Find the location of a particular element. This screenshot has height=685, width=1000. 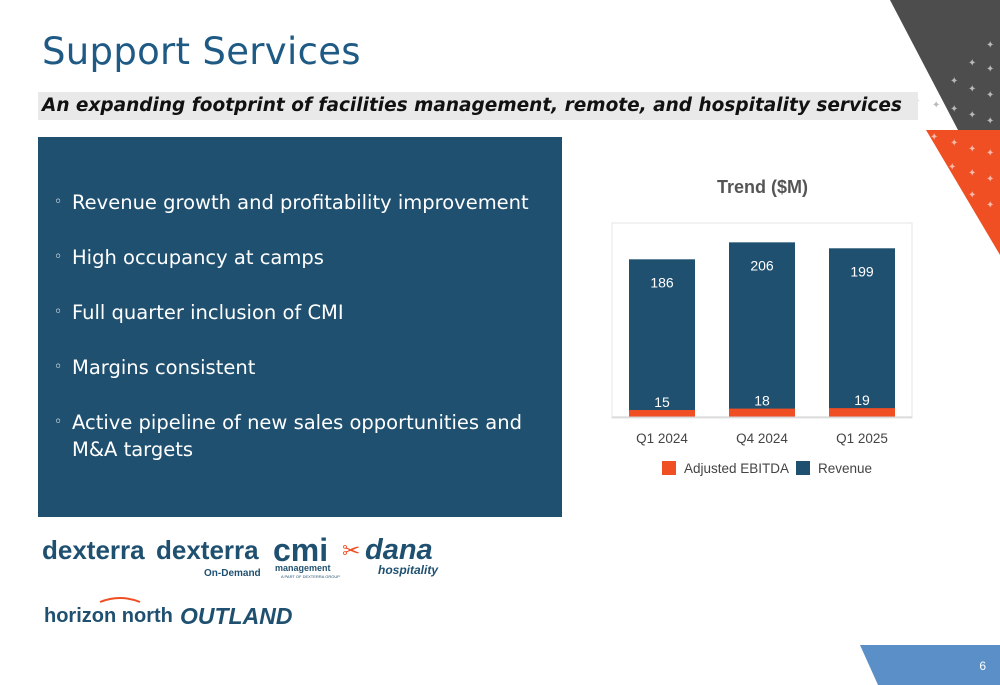

horizon-arc is located at coordinates (120, 600).